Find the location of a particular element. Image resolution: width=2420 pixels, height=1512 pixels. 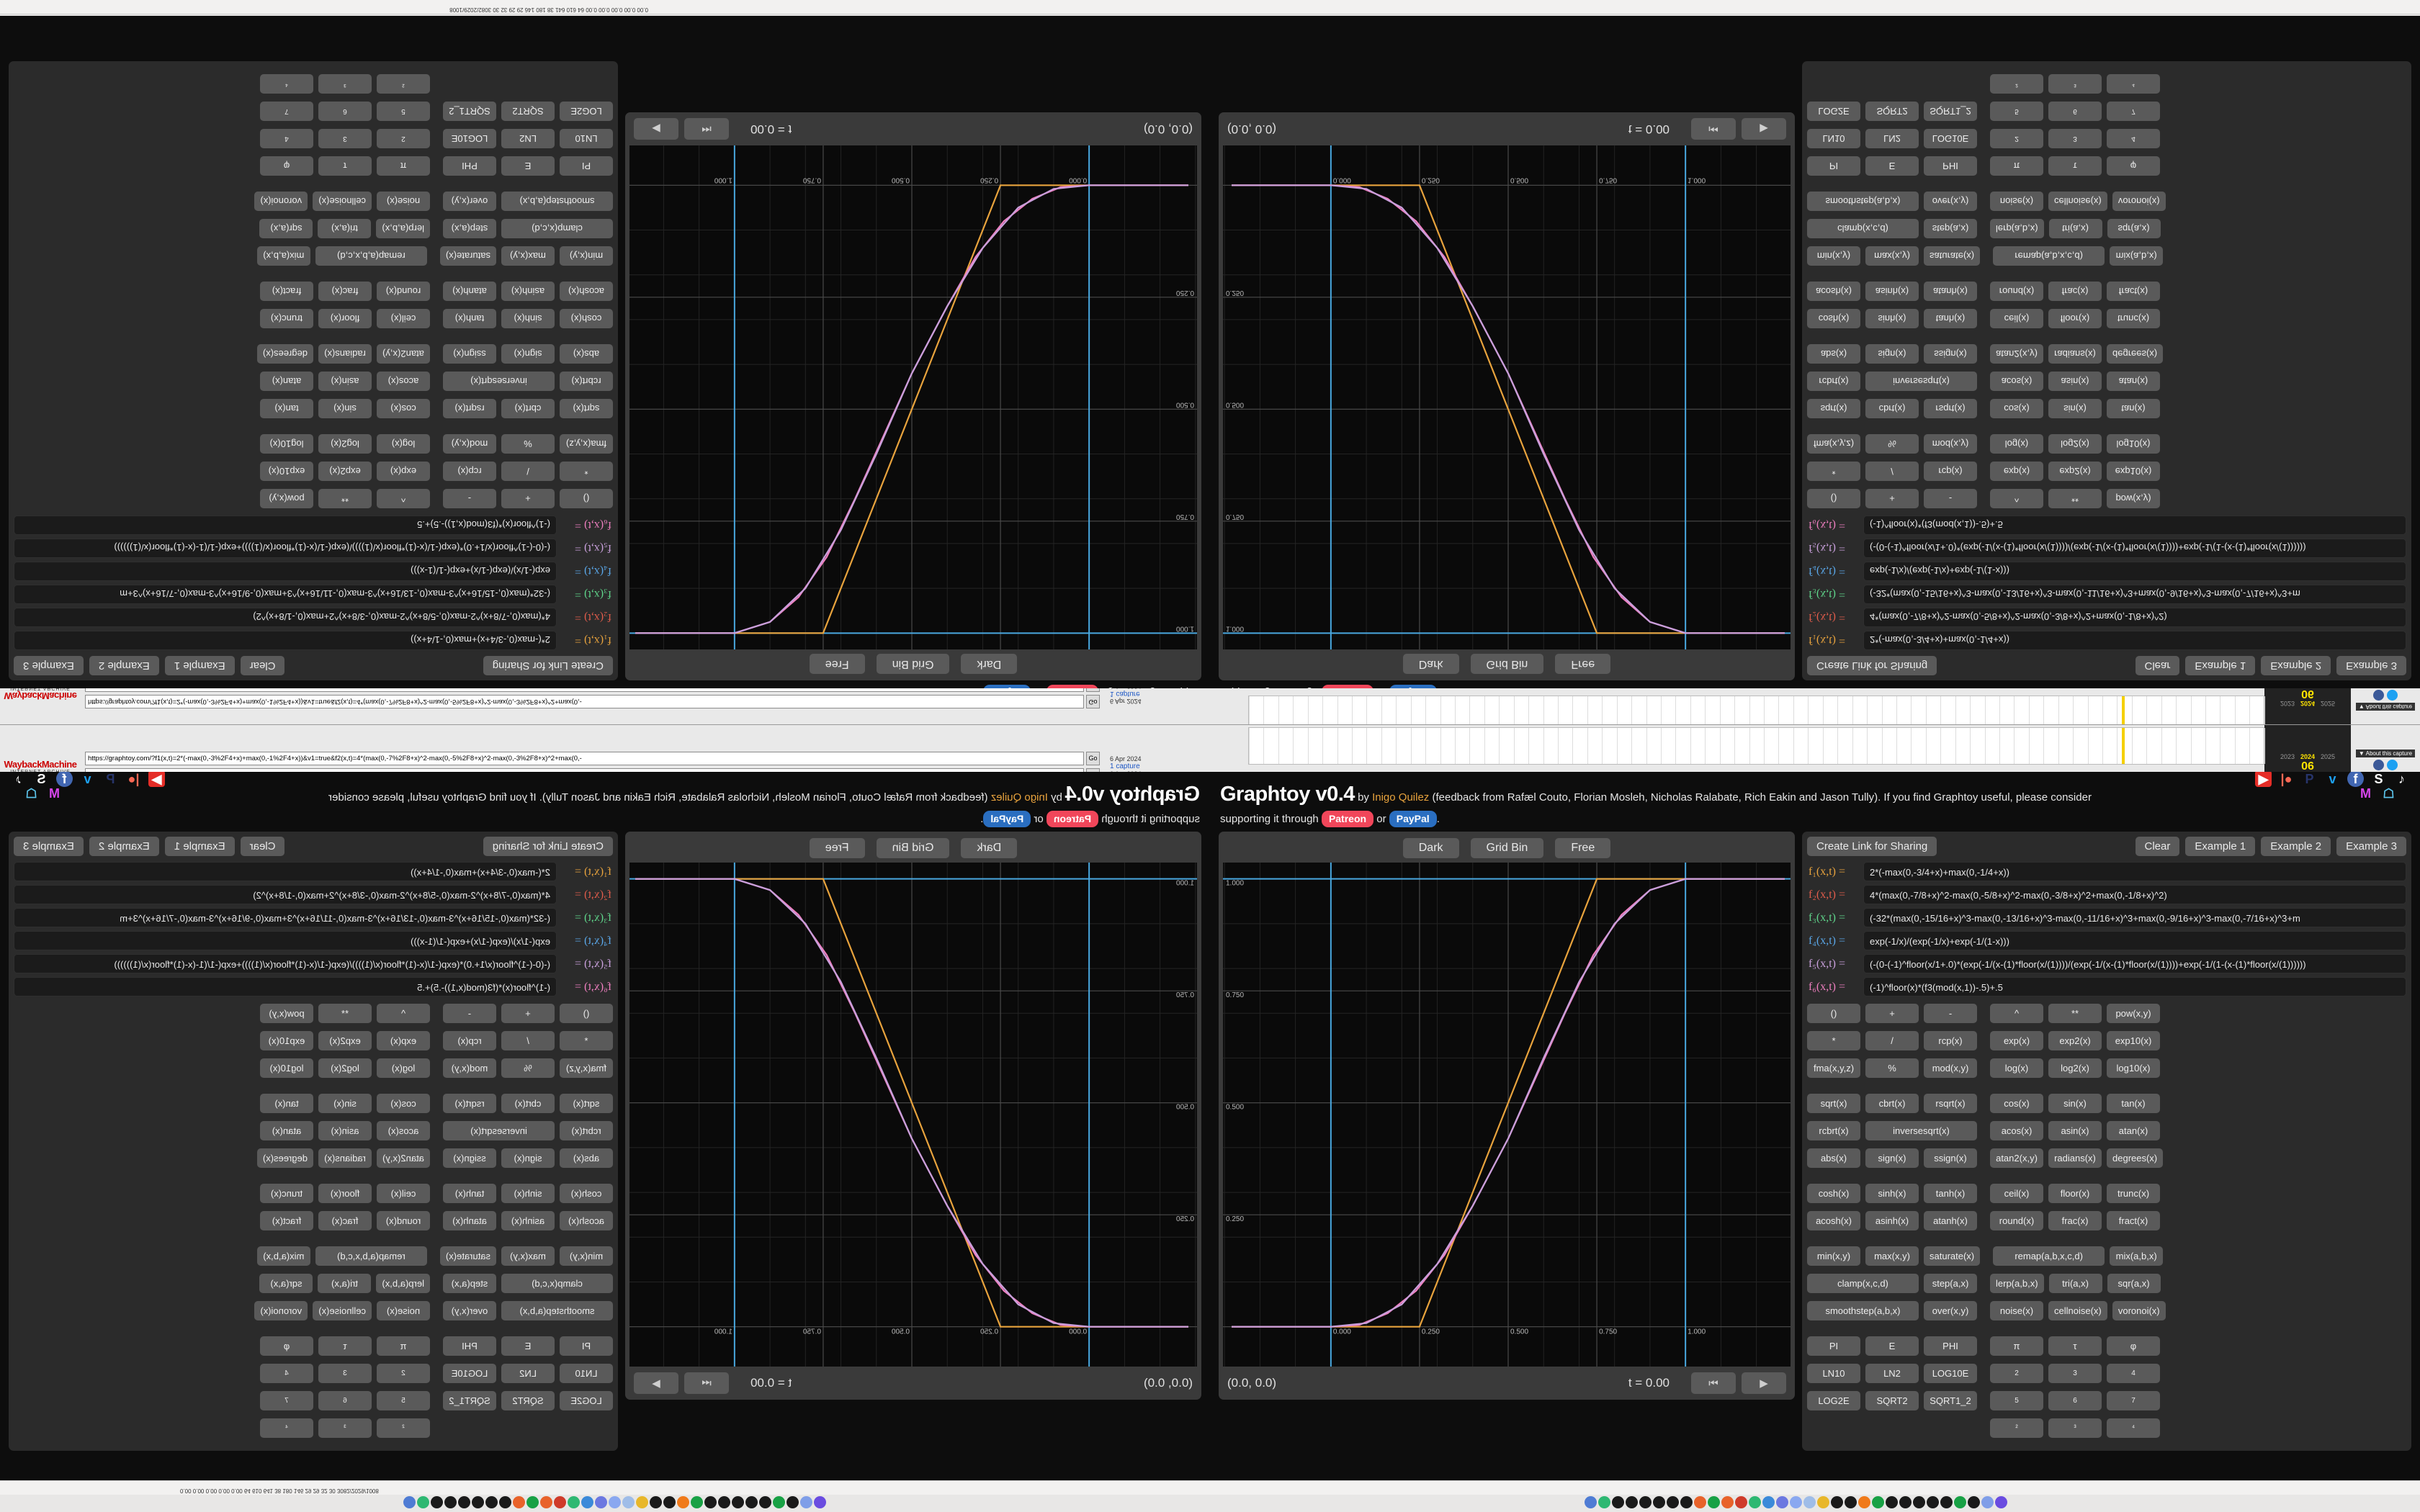

paypal-icon: P is located at coordinates (2309, 779).